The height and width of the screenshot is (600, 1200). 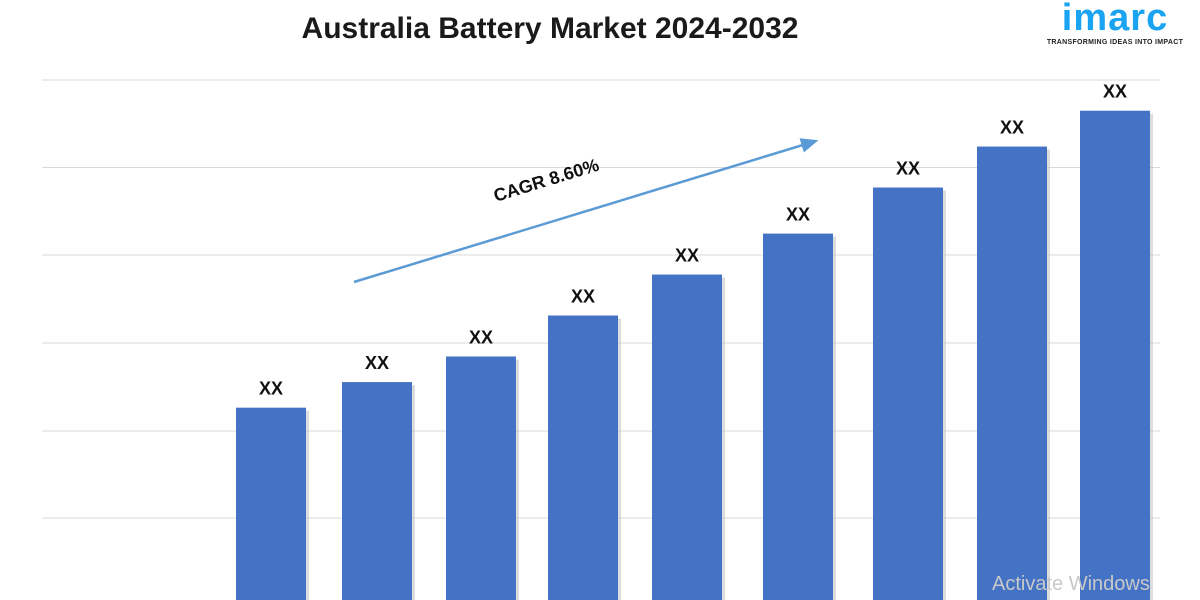 I want to click on logo-tagline: TRANSFORMING IDEAS INTO IMPACT, so click(x=1115, y=42).